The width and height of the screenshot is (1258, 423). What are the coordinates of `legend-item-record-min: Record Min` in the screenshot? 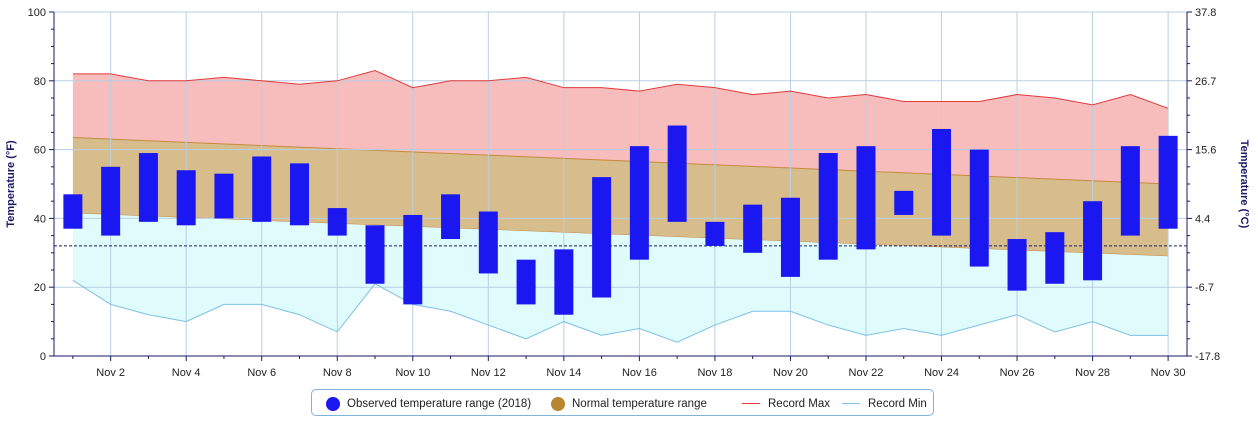 It's located at (884, 403).